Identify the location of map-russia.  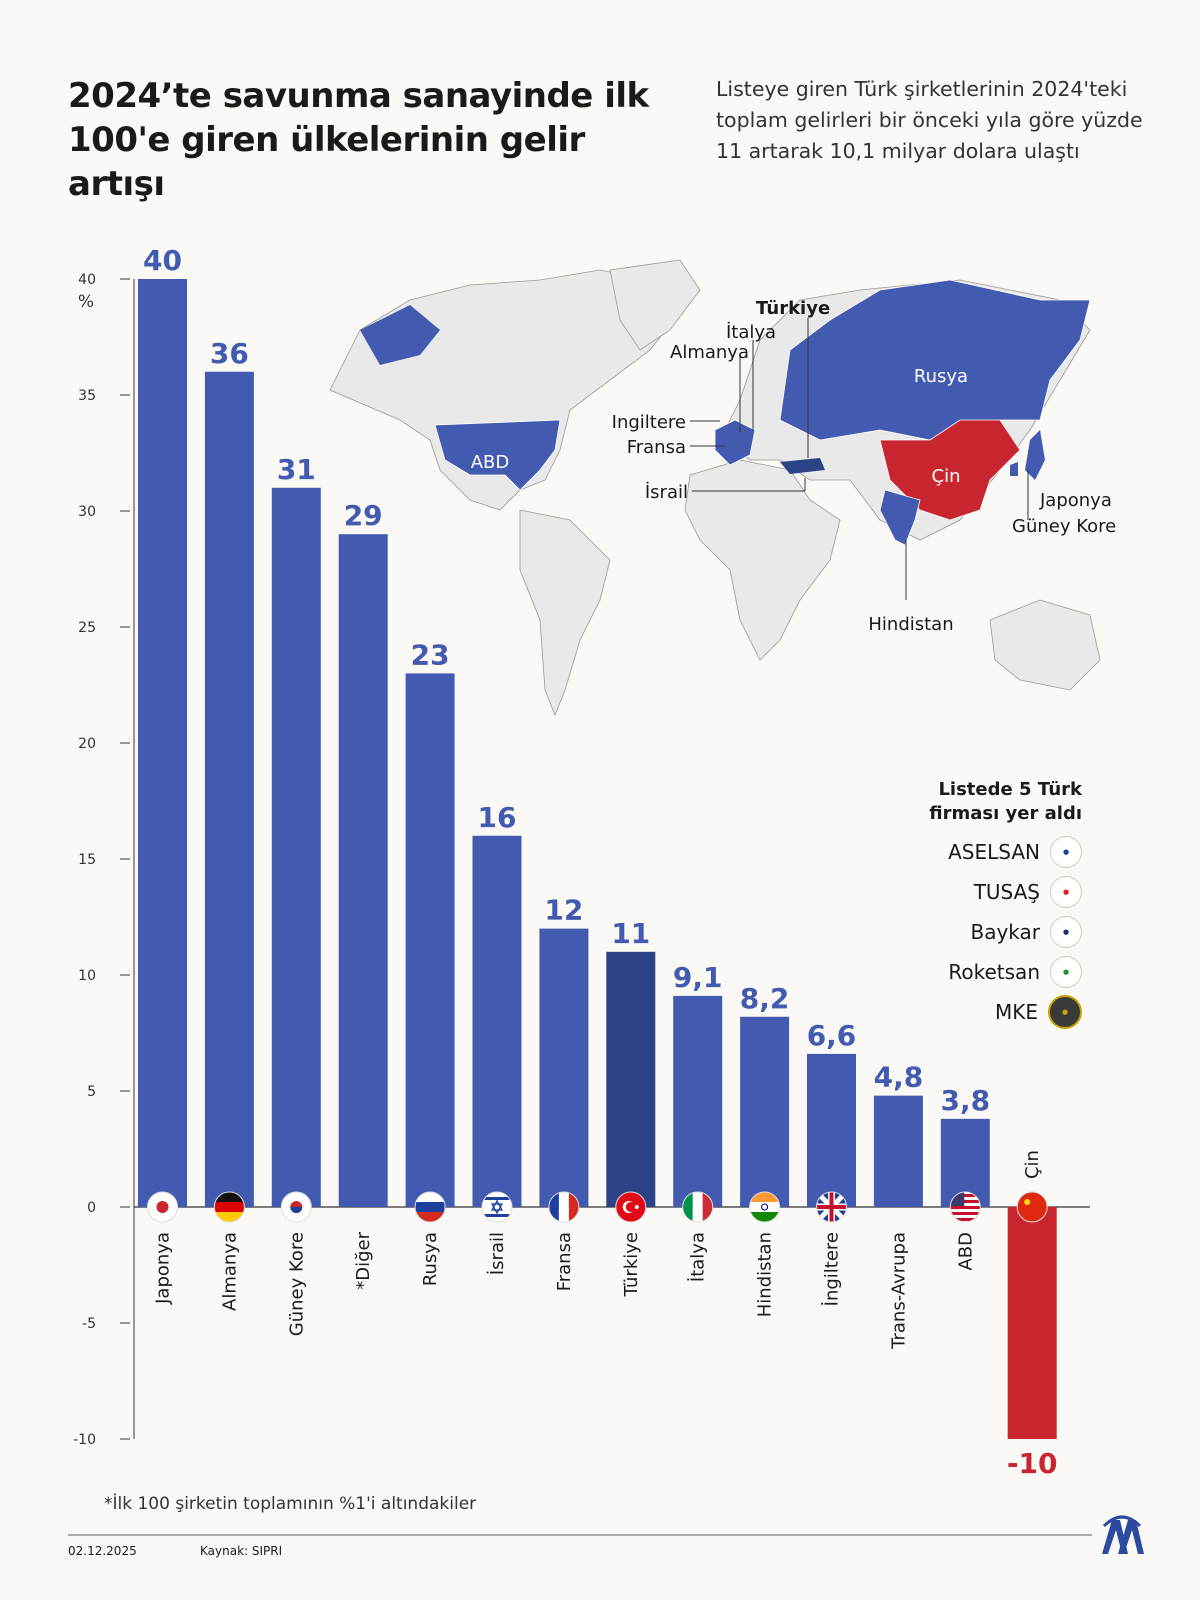
(935, 360).